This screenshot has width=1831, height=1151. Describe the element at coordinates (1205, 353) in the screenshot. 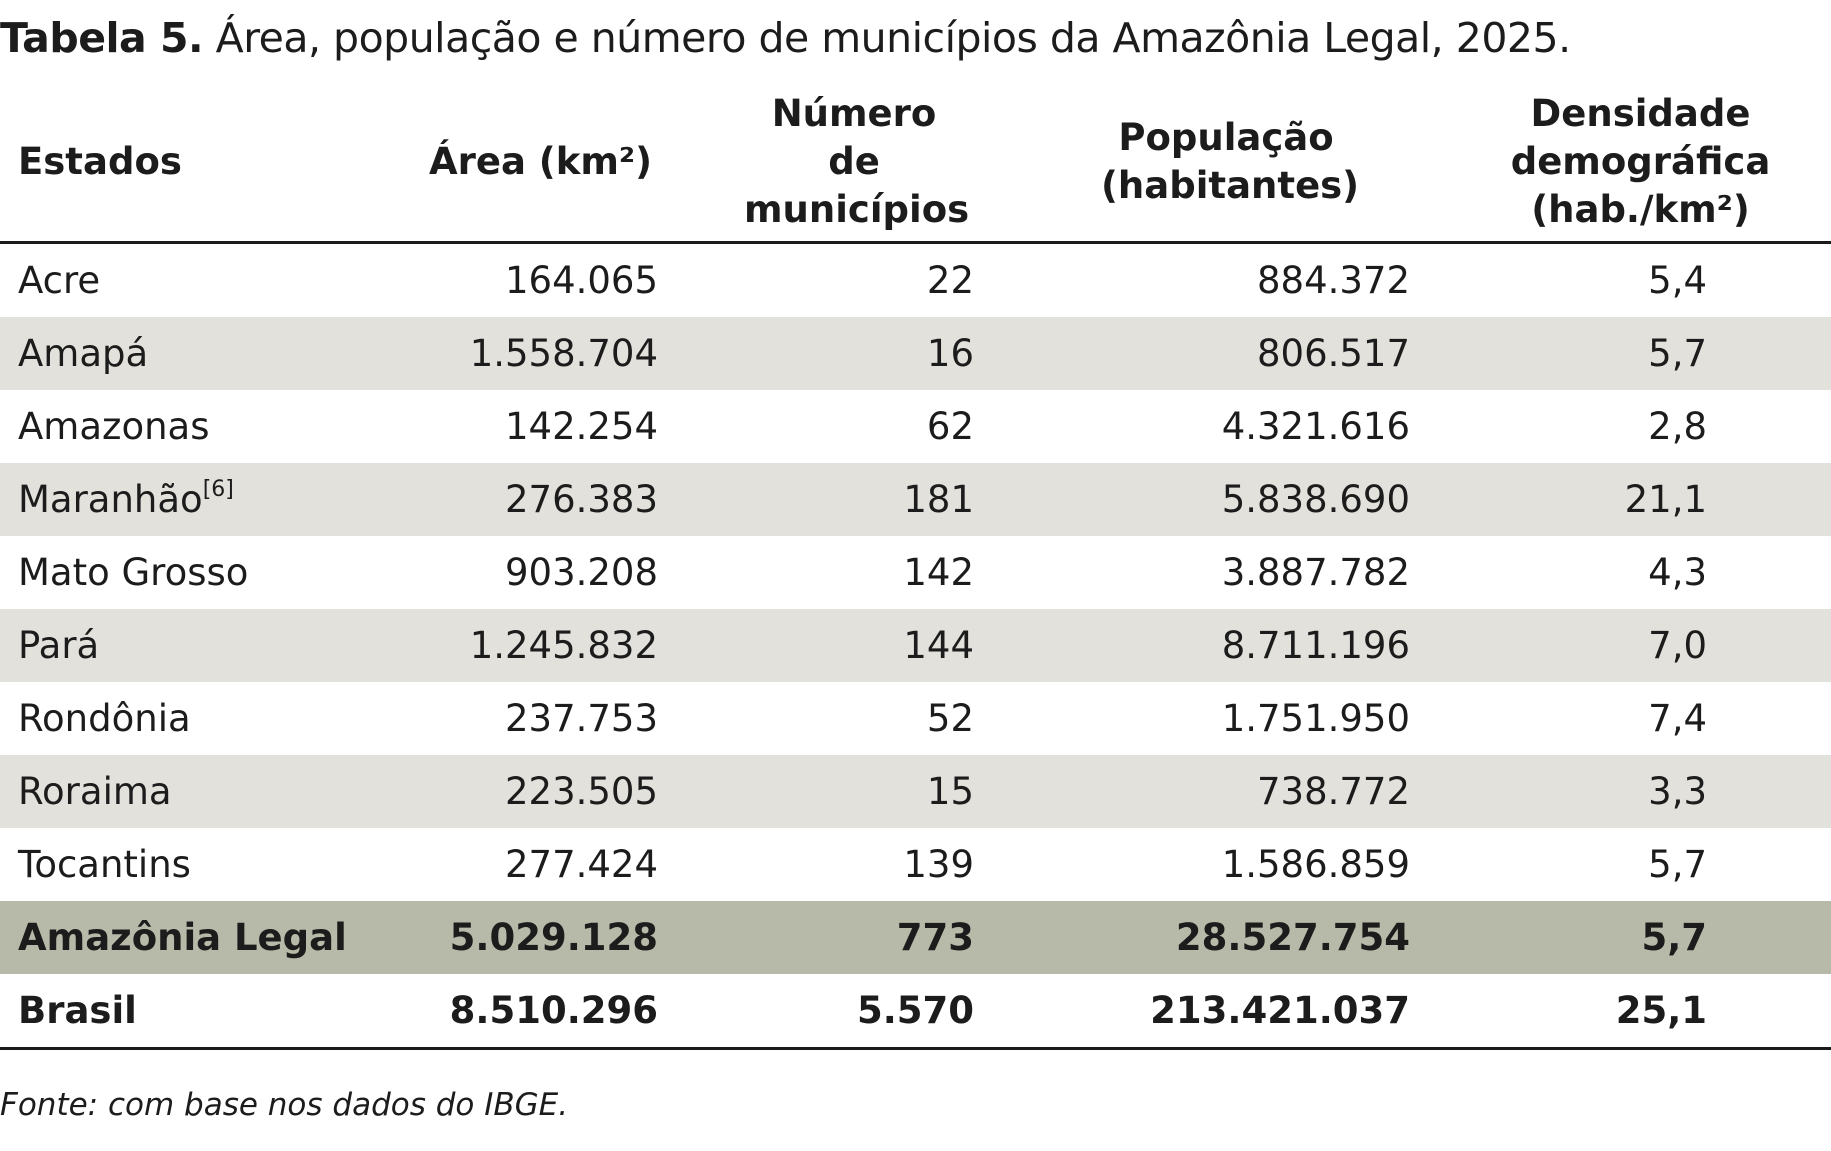

I see `cell-populacao: 806.517` at that location.